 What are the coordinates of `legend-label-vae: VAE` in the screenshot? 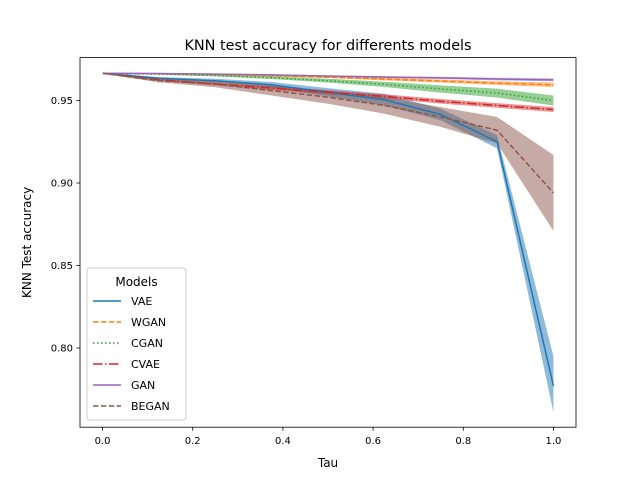 It's located at (141, 301).